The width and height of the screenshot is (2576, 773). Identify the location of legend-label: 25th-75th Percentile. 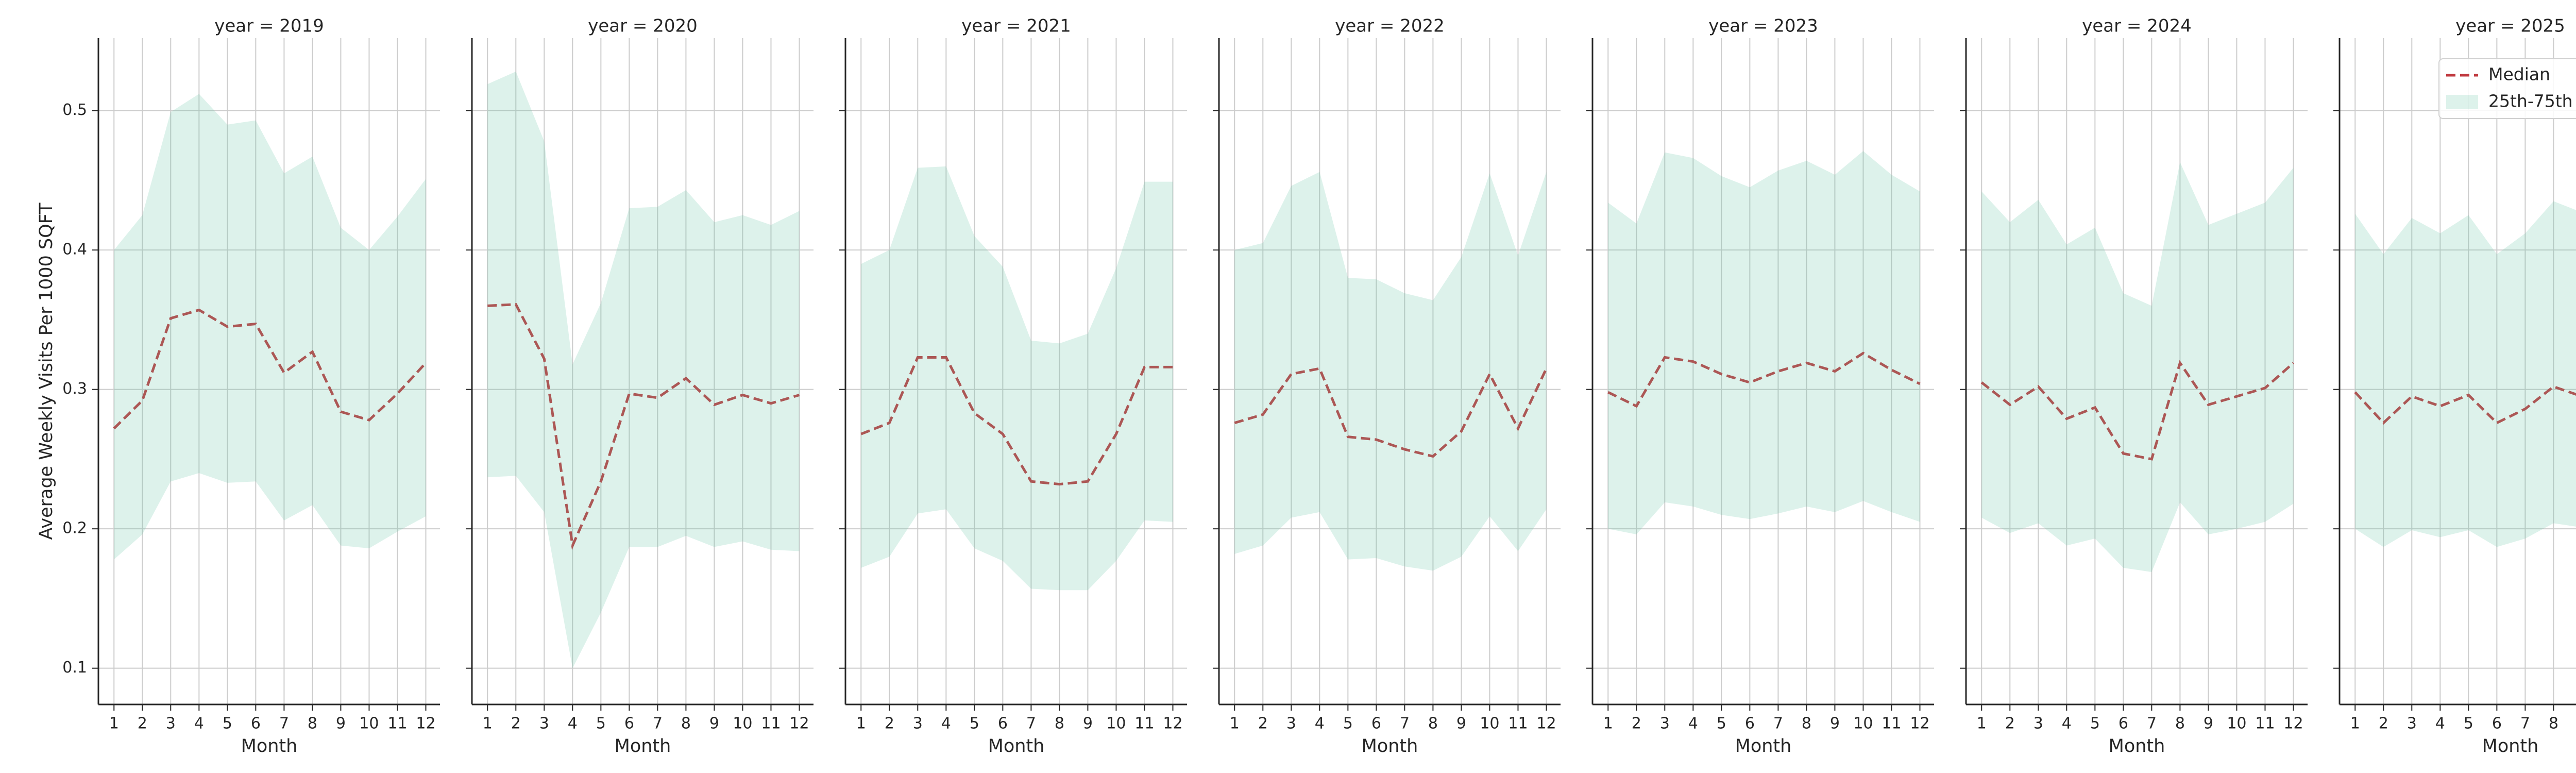
(2532, 101).